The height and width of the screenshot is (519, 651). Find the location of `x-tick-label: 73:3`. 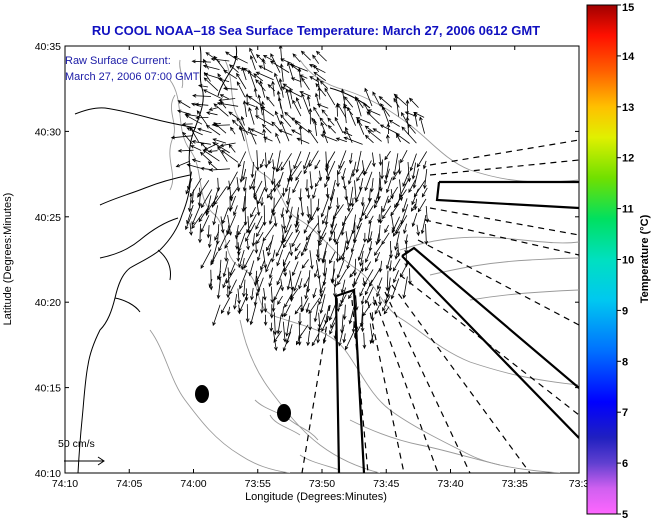

x-tick-label: 73:3 is located at coordinates (579, 484).